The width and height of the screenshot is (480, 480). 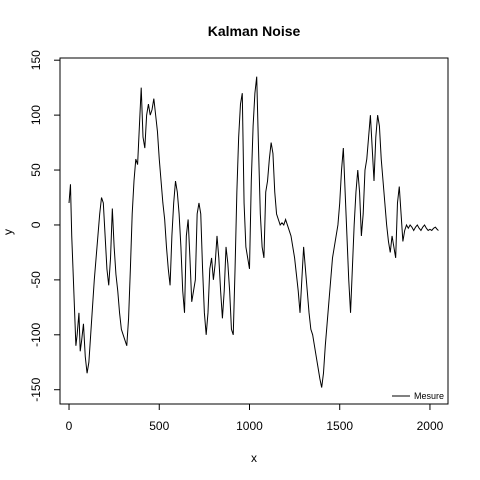 What do you see at coordinates (45, 226) in the screenshot?
I see `y-axis: -150 -100 -50 0 50 100 150` at bounding box center [45, 226].